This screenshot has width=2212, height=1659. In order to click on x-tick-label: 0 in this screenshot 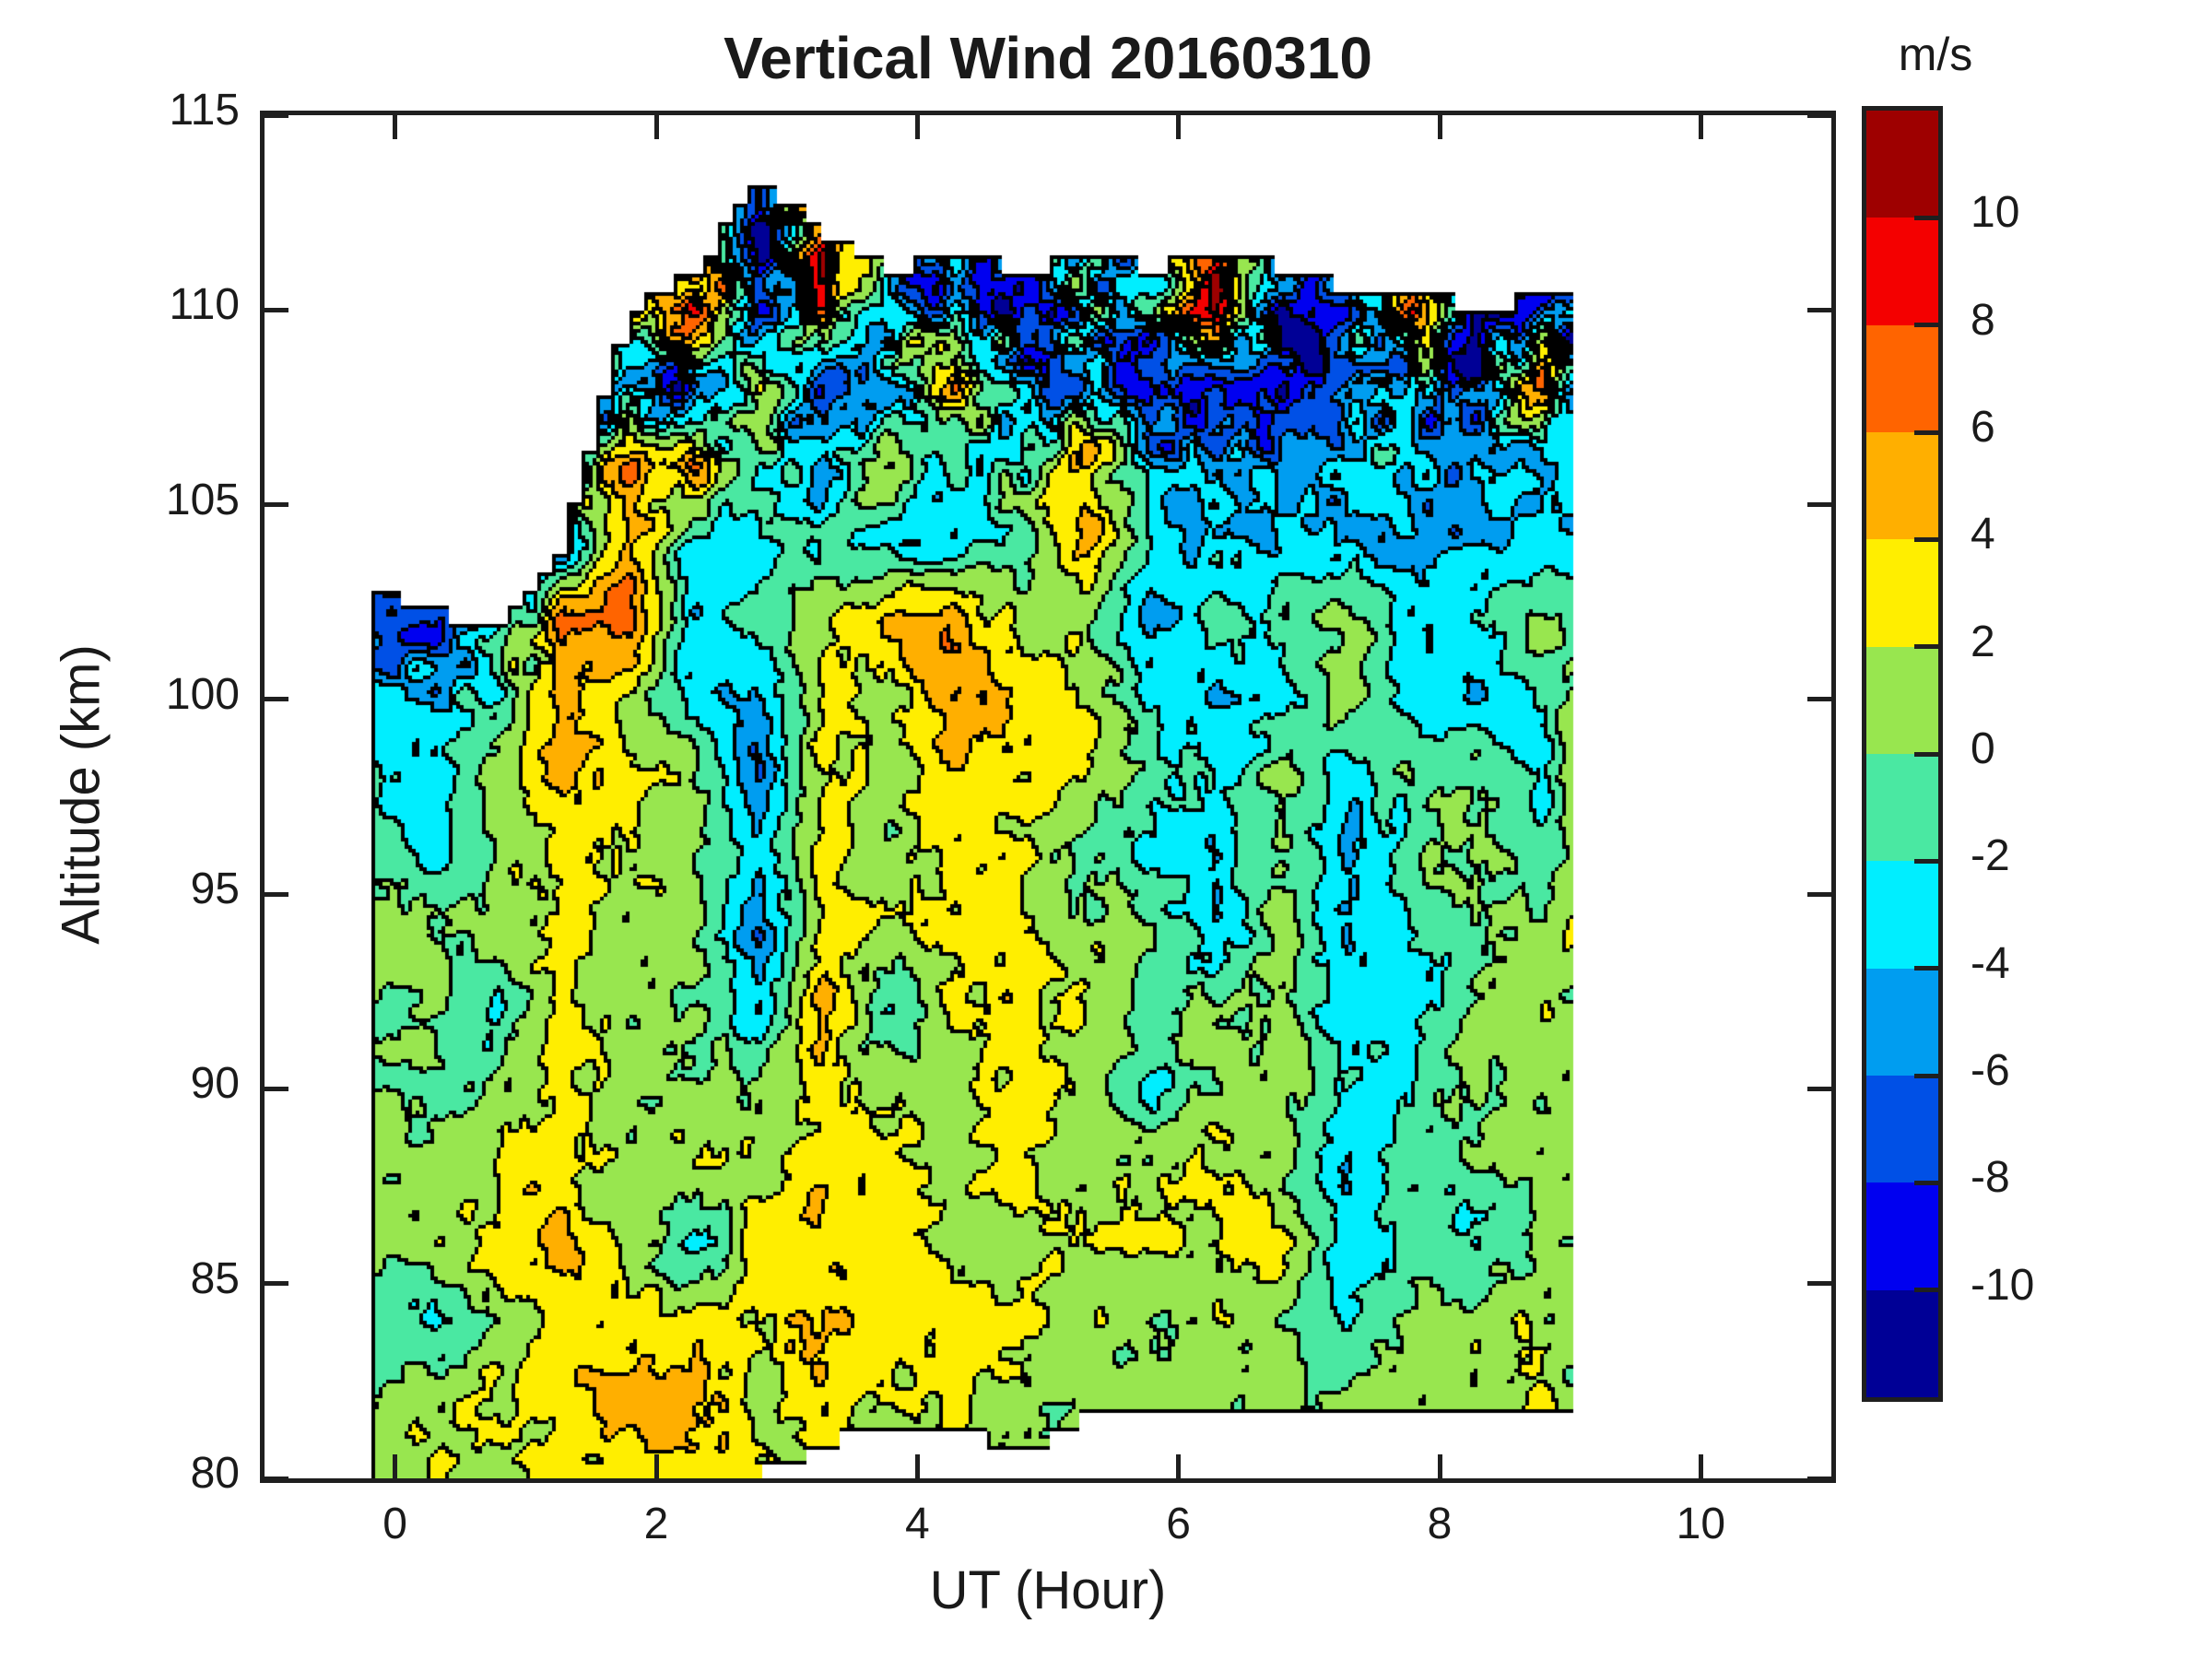, I will do `click(395, 1524)`.